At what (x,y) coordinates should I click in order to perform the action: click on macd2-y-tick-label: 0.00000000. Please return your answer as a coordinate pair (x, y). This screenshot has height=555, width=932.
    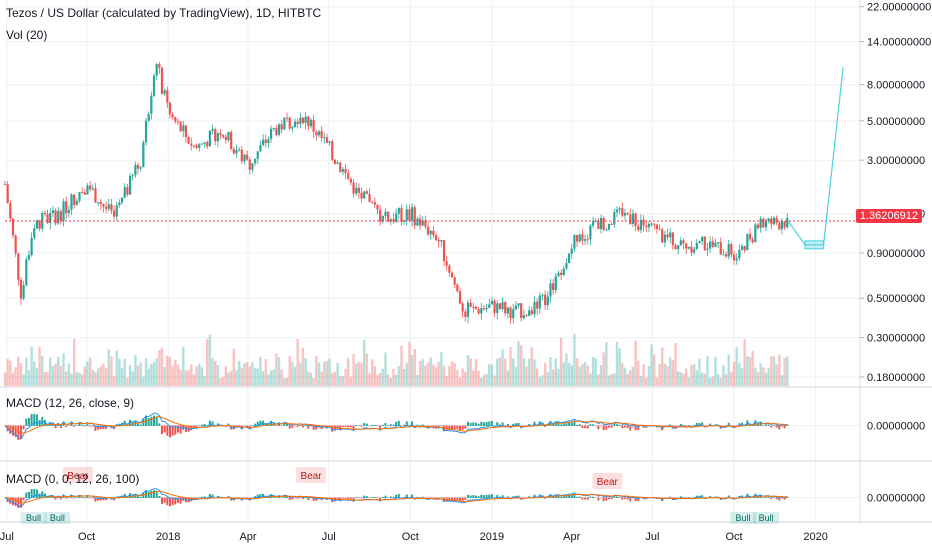
    Looking at the image, I should click on (896, 499).